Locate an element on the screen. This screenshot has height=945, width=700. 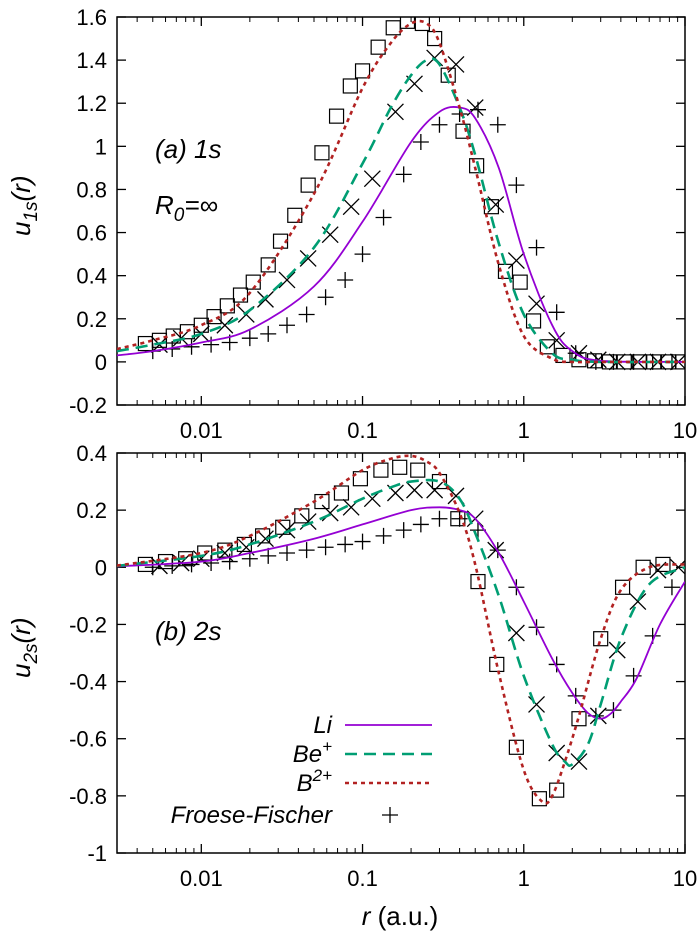
y-tick-label: 0 is located at coordinates (101, 567).